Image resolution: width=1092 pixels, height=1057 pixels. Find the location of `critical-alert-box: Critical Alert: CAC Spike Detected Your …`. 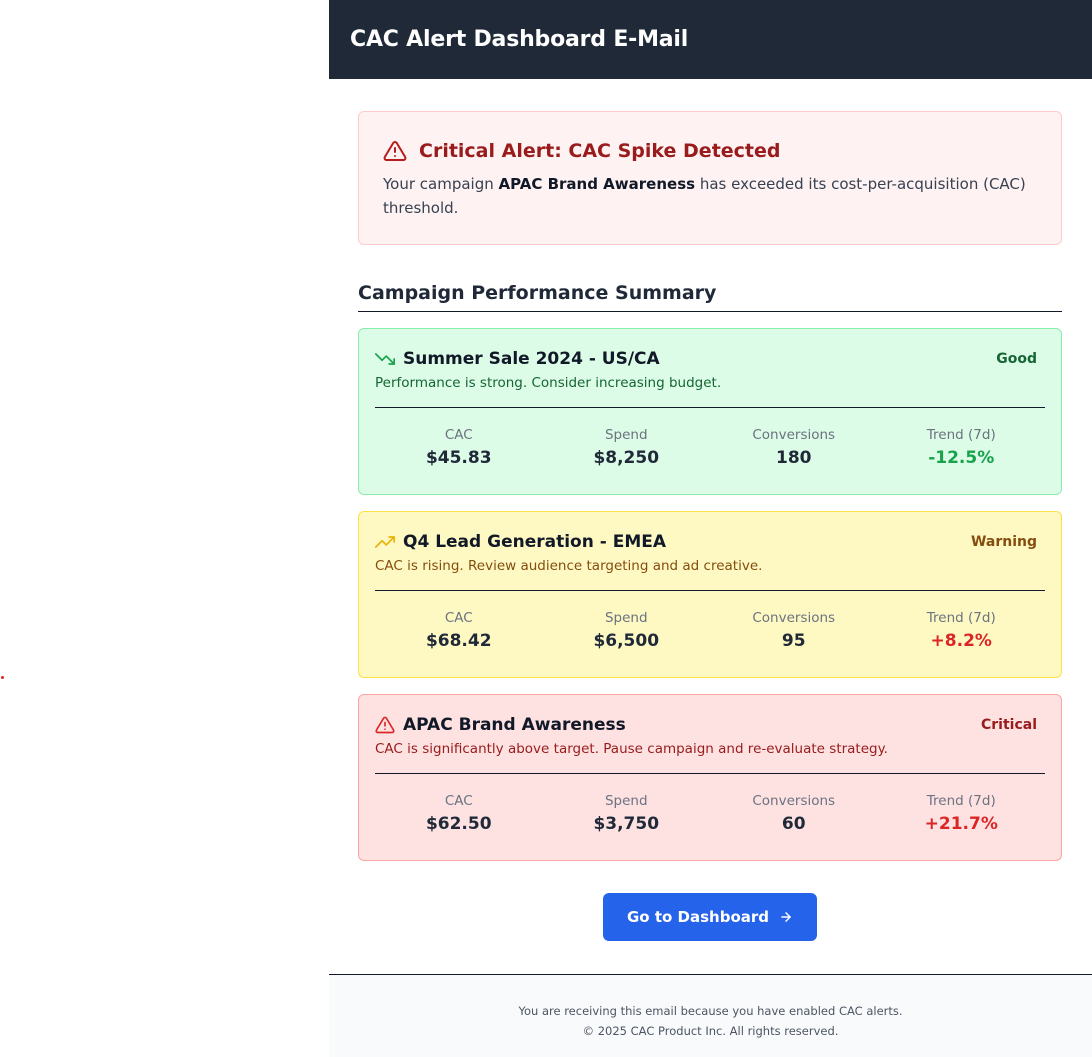

critical-alert-box: Critical Alert: CAC Spike Detected Your … is located at coordinates (710, 178).